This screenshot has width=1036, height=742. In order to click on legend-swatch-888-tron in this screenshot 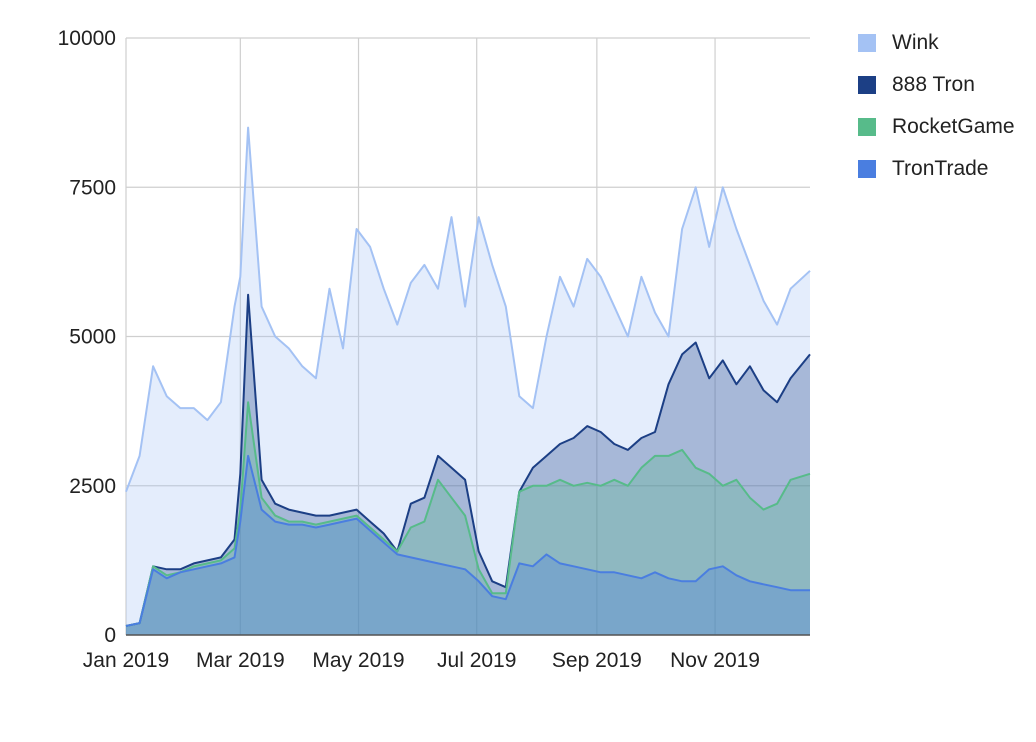, I will do `click(867, 85)`.